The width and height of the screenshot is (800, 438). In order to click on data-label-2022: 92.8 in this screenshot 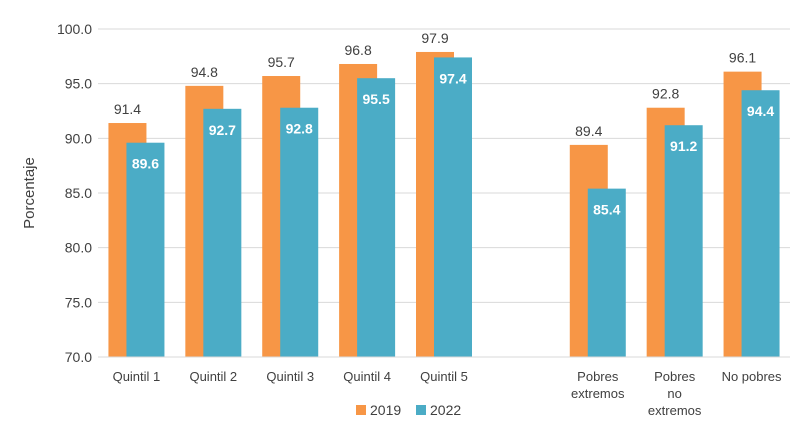, I will do `click(299, 129)`.